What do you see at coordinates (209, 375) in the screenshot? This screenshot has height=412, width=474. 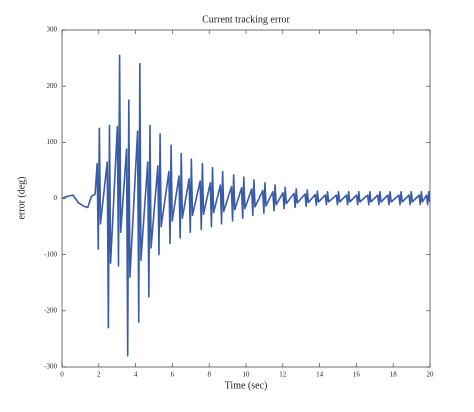 I see `x-tick-label: 8` at bounding box center [209, 375].